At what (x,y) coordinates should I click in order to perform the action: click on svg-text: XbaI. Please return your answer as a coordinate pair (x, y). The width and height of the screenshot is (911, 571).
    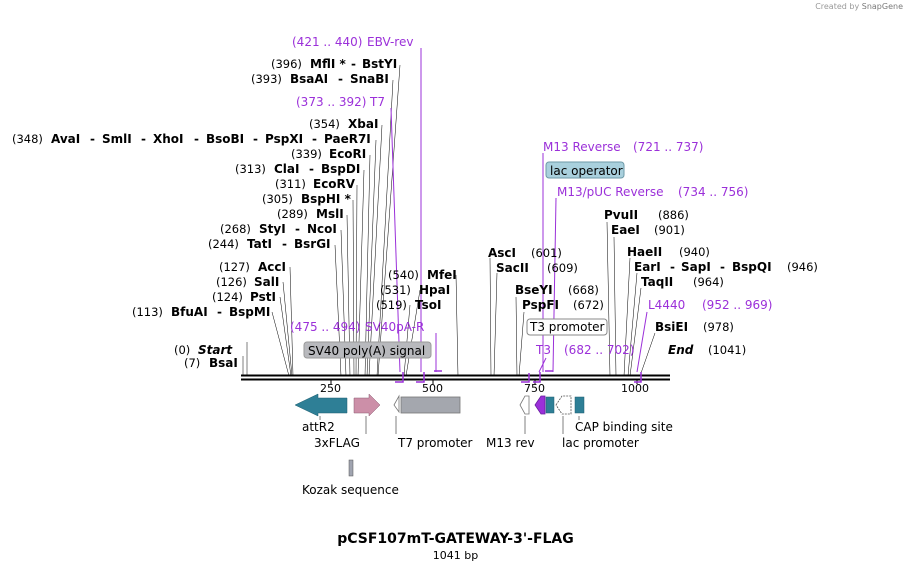
    Looking at the image, I should click on (363, 124).